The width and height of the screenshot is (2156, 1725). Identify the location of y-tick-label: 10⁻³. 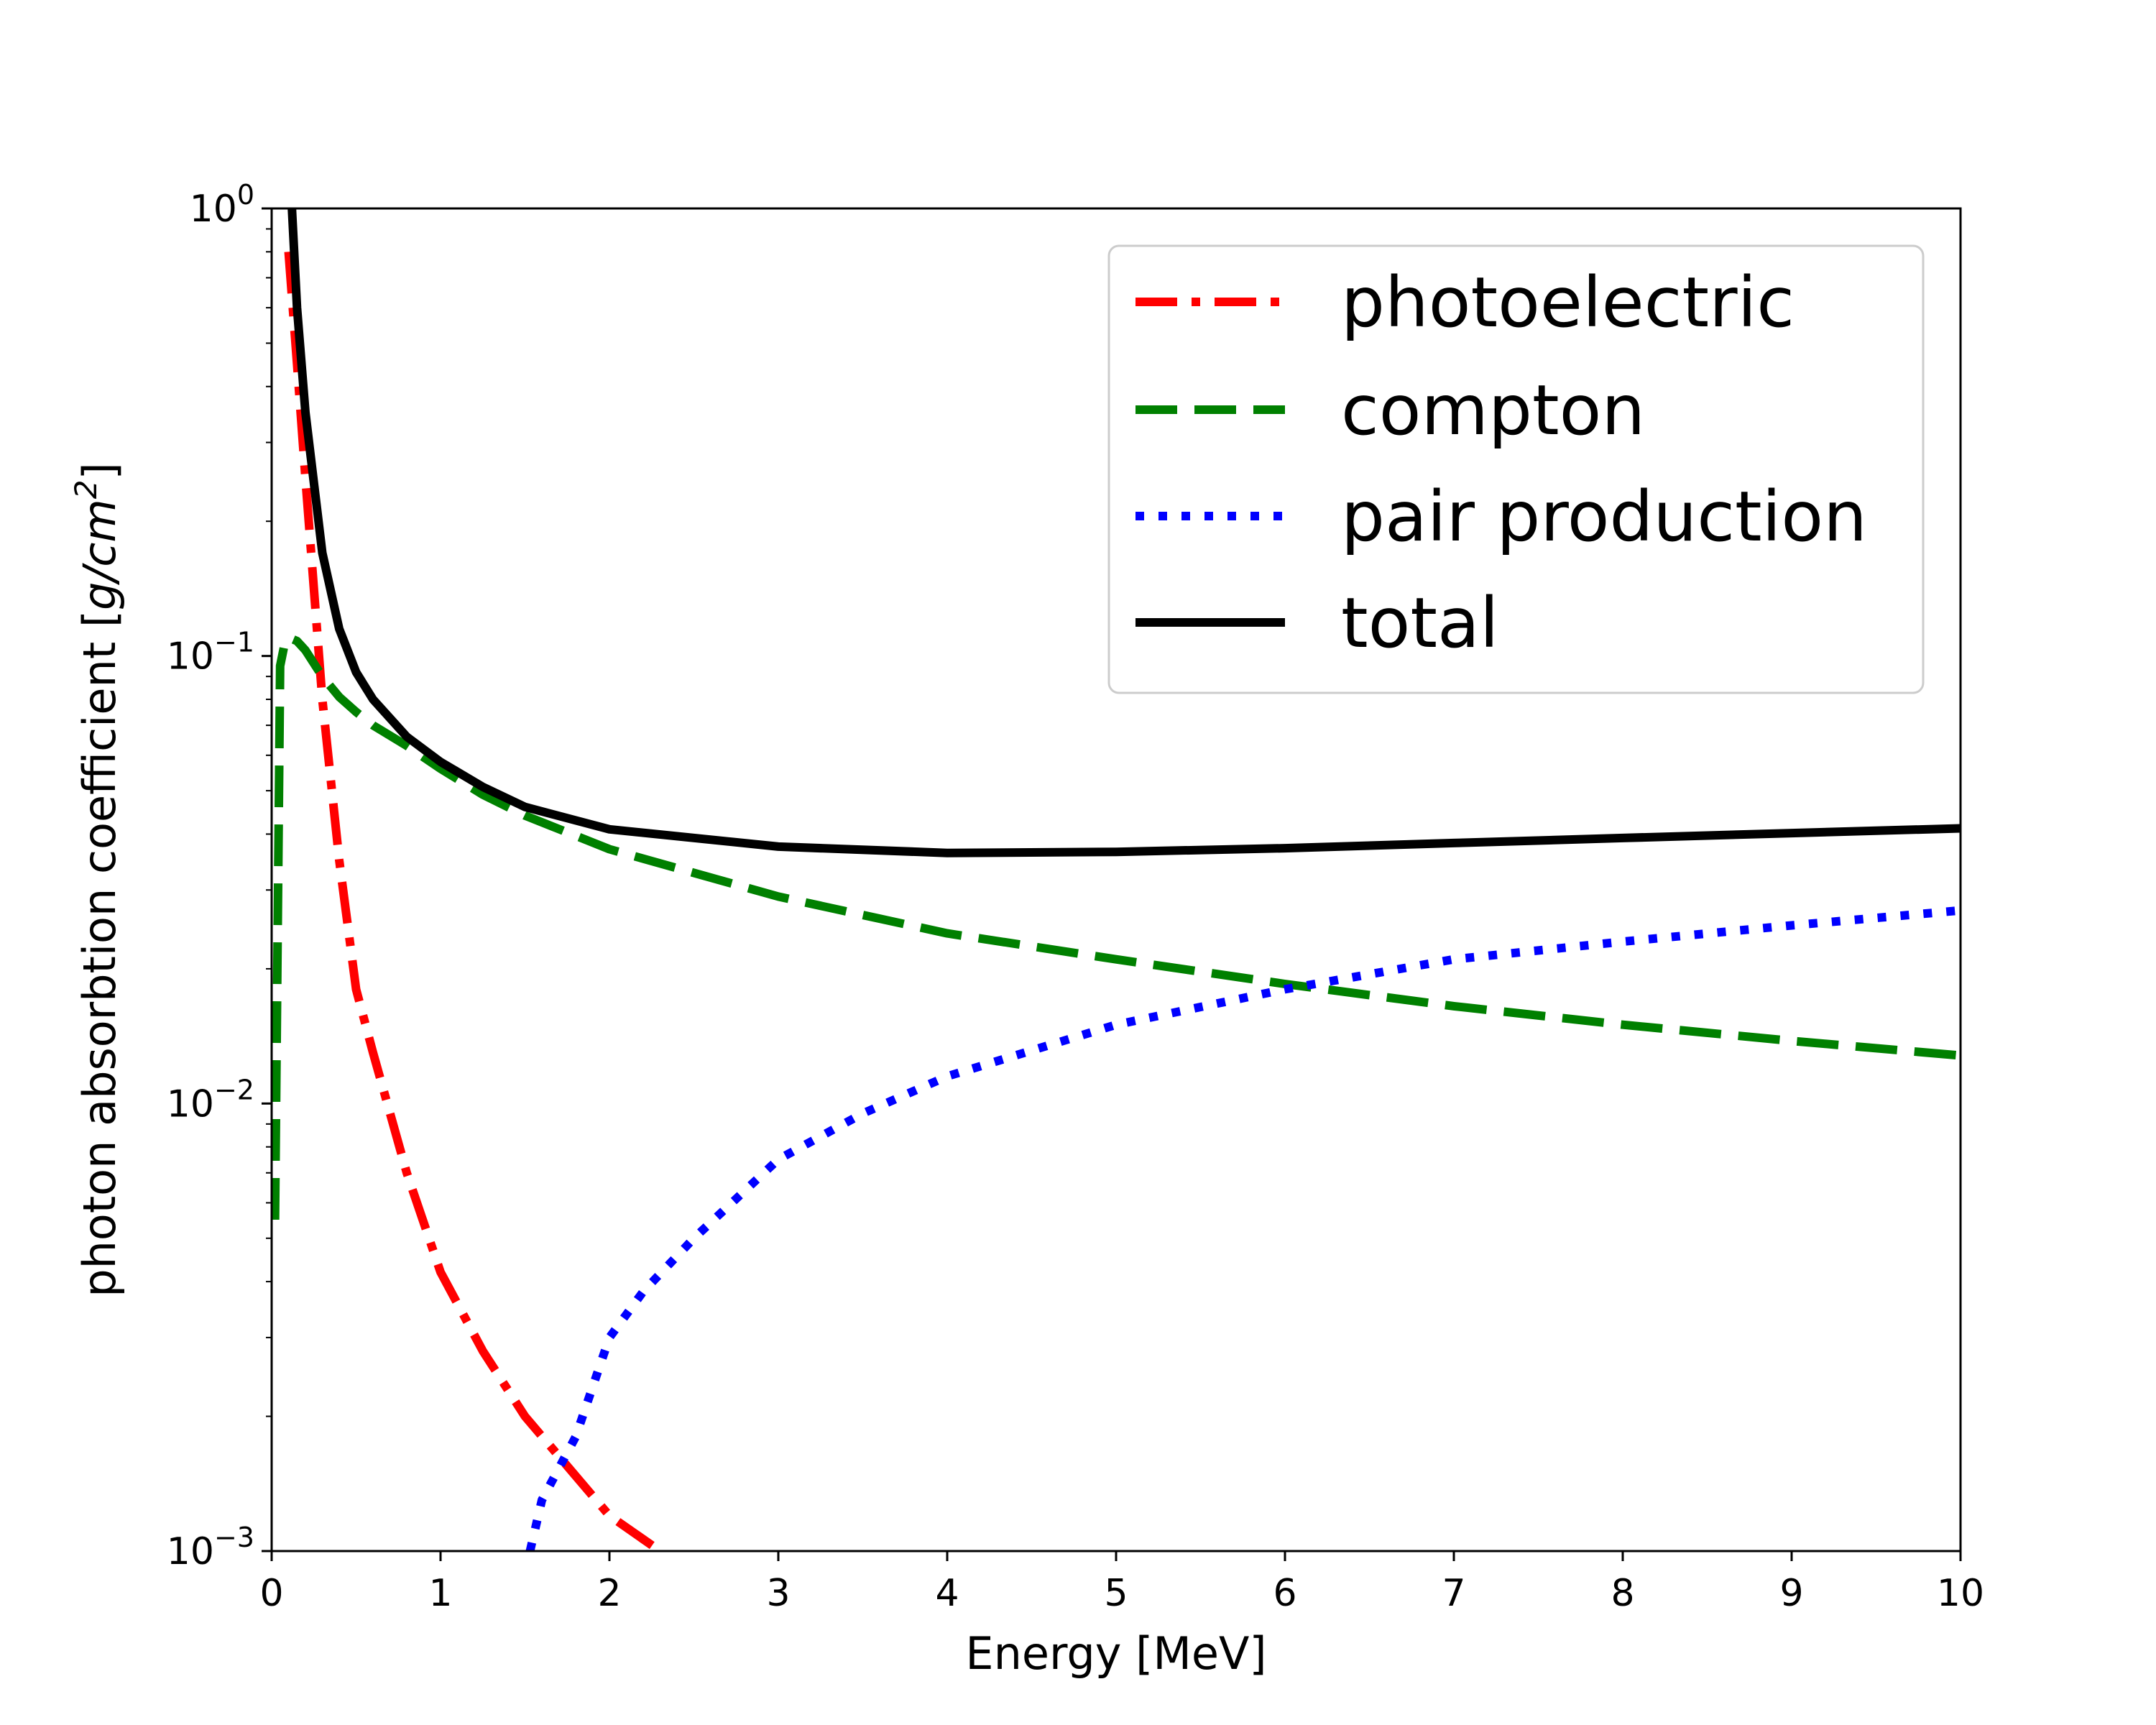
(210, 1547).